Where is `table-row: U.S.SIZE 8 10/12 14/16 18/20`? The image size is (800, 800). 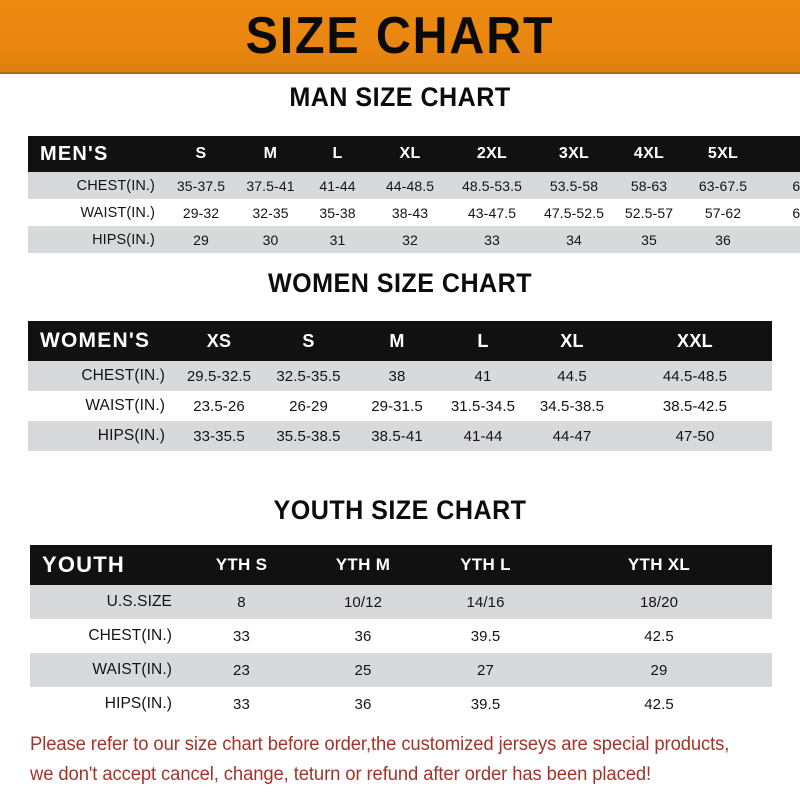 table-row: U.S.SIZE 8 10/12 14/16 18/20 is located at coordinates (401, 602).